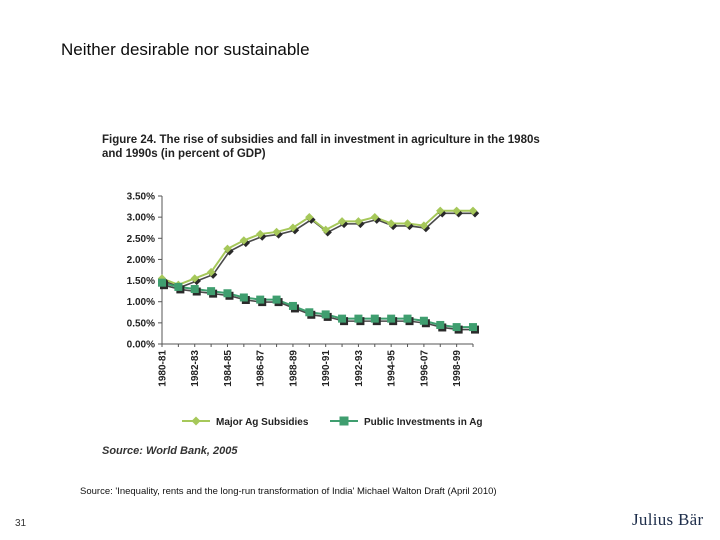 This screenshot has height=540, width=720. I want to click on y-tick-label: 3.00%, so click(141, 218).